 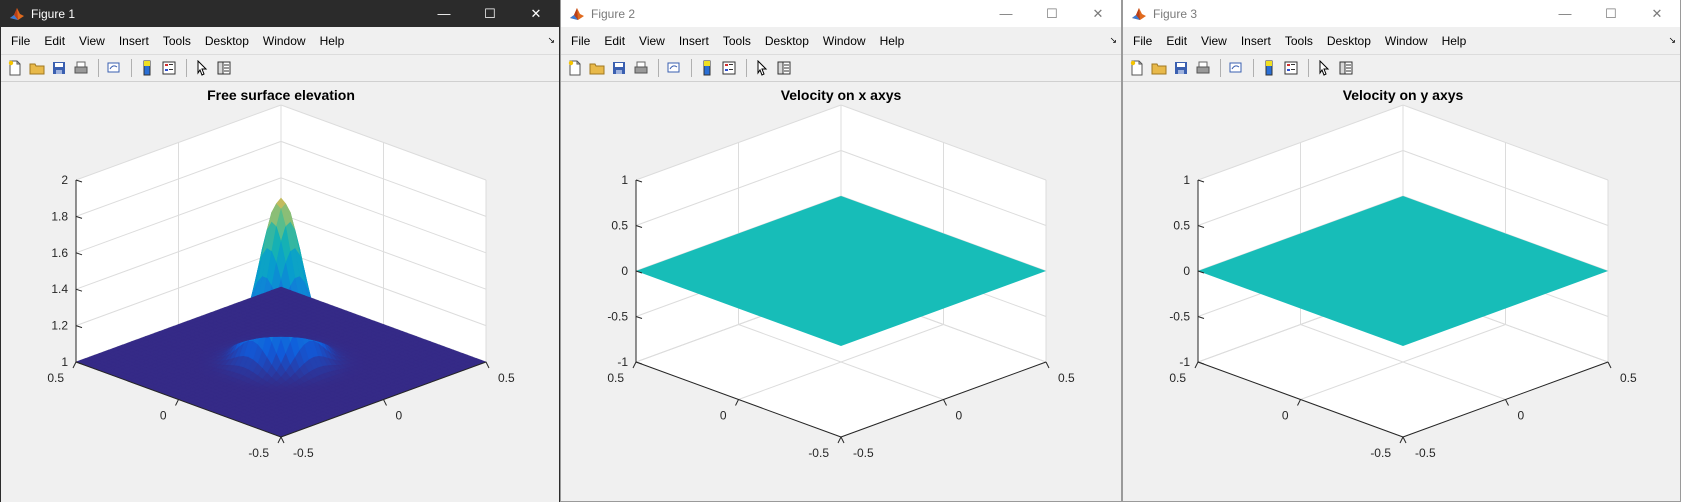 What do you see at coordinates (1175, 13) in the screenshot?
I see `window-title: Figure 3` at bounding box center [1175, 13].